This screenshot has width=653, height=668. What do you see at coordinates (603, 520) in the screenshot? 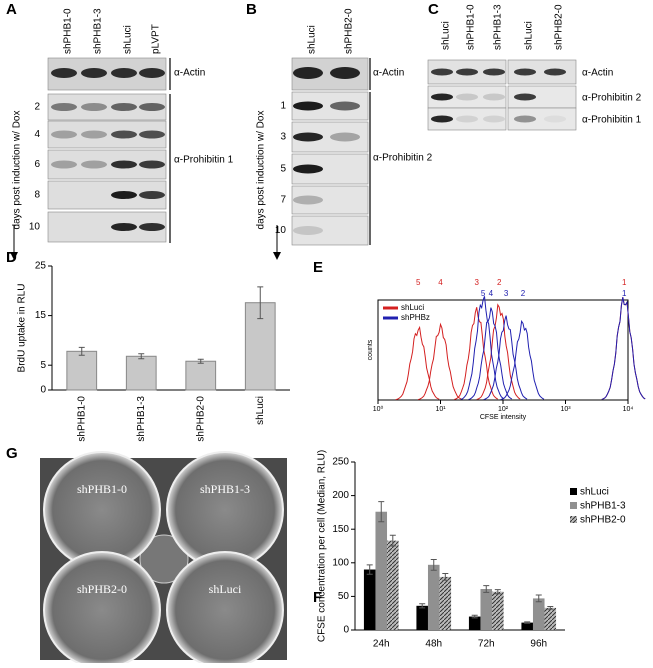
I see `legend-label: shPHB2-0` at bounding box center [603, 520].